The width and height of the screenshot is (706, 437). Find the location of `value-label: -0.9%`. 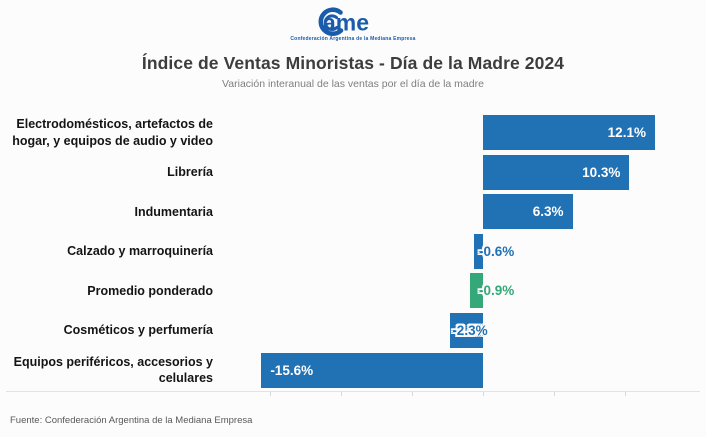

value-label: -0.9% is located at coordinates (497, 291).